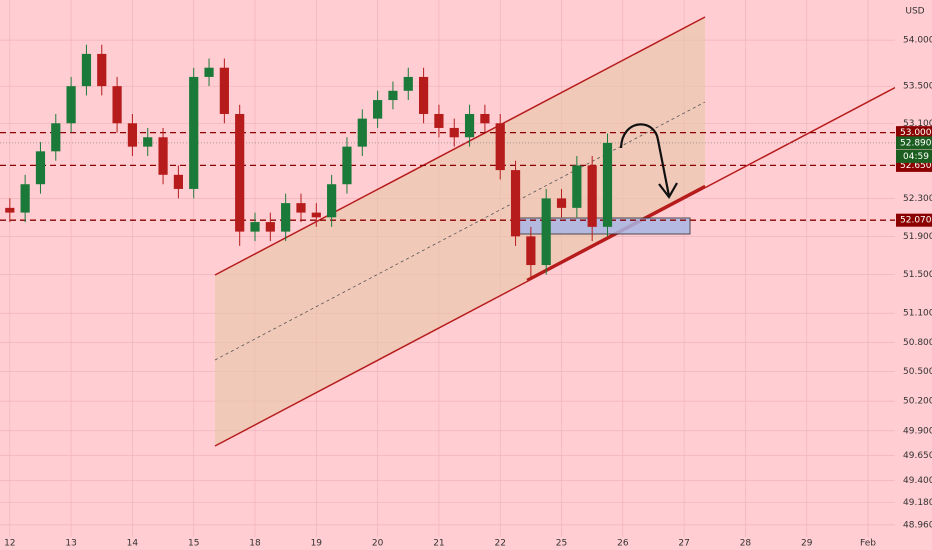  I want to click on y-tick-label: 51.100, so click(917, 314).